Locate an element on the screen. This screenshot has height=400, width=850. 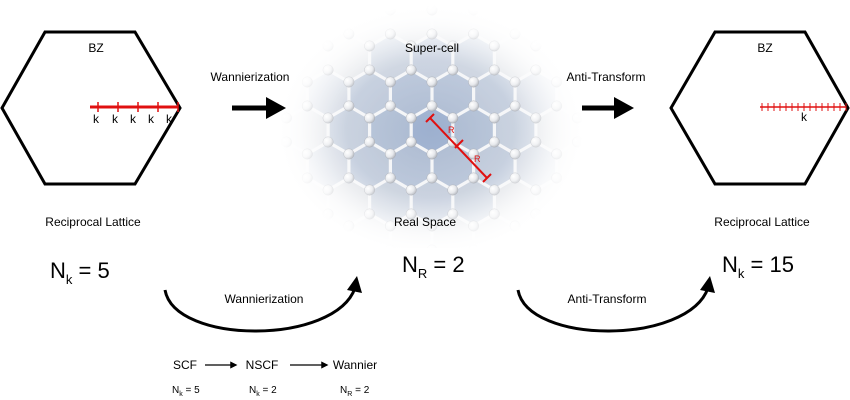
workflow-param-nscf-rest: = 2 is located at coordinates (268, 390).